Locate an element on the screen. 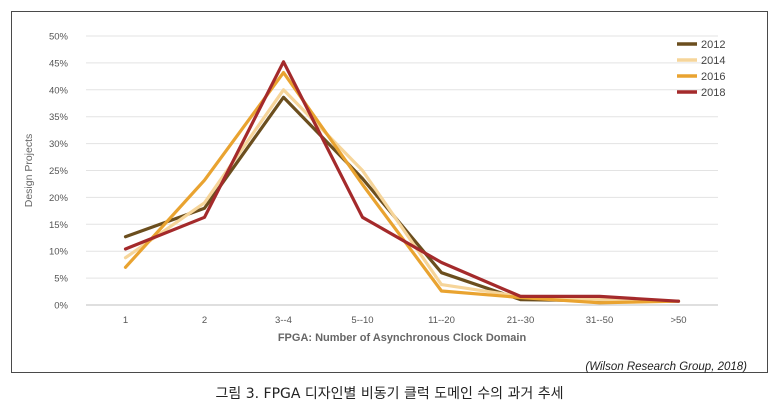  y-tick-label: 30% is located at coordinates (59, 144).